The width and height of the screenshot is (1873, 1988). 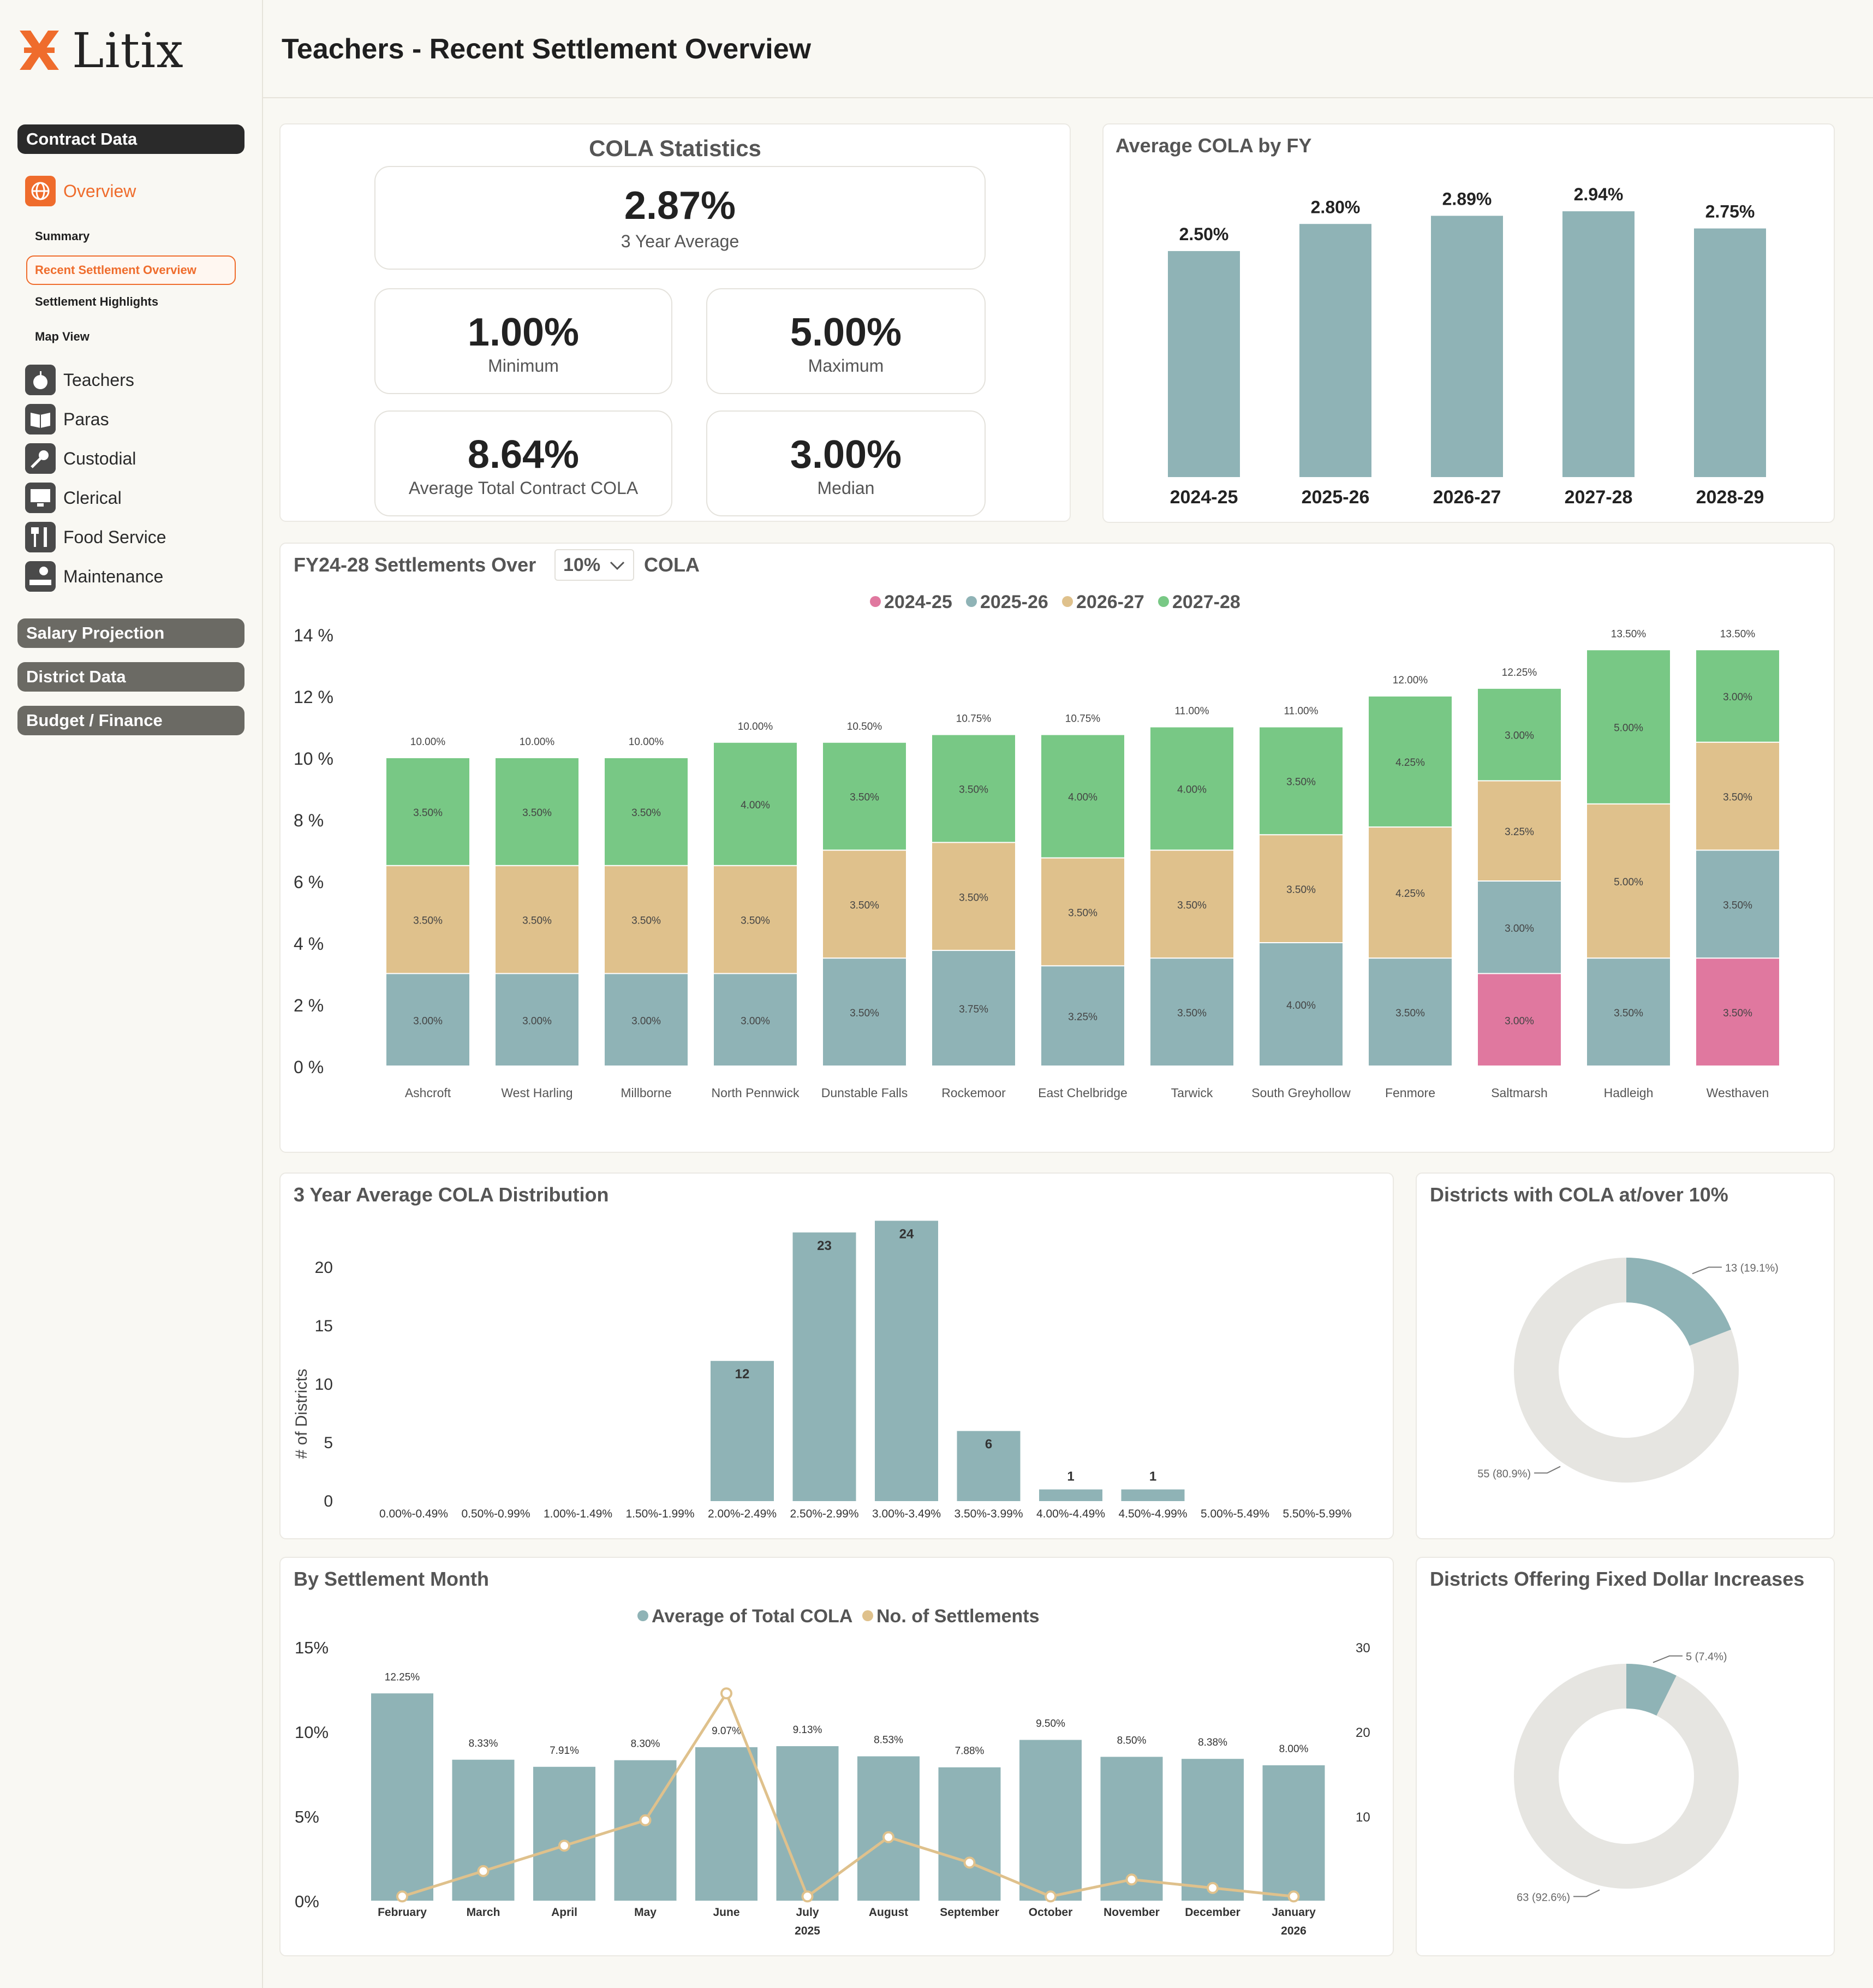 What do you see at coordinates (645, 1912) in the screenshot?
I see `month-label: May` at bounding box center [645, 1912].